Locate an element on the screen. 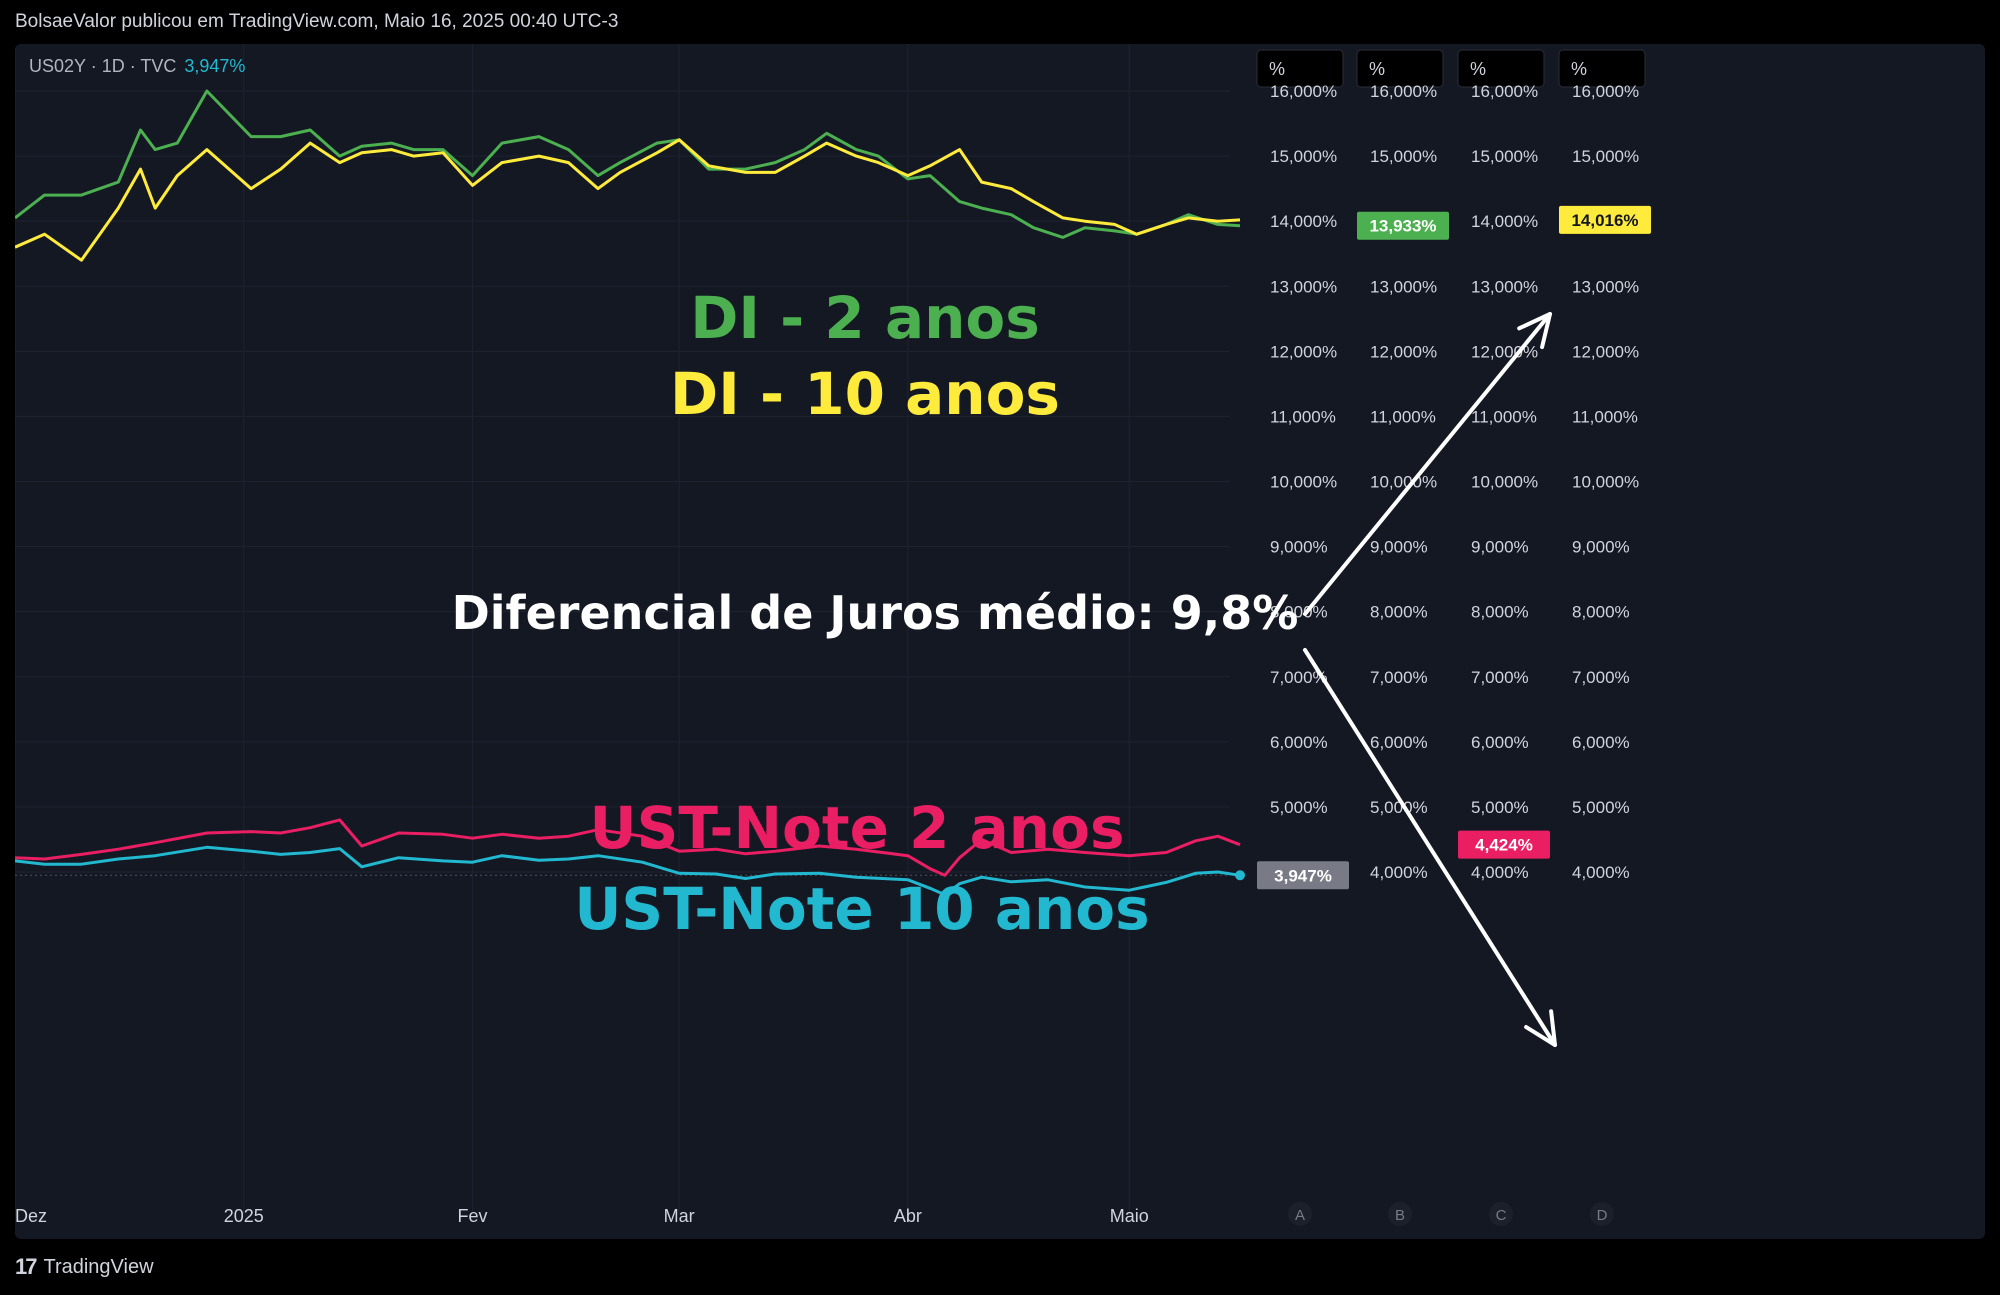 Image resolution: width=2000 pixels, height=1295 pixels. symbol-line: US02Y · 1D · TVC is located at coordinates (103, 66).